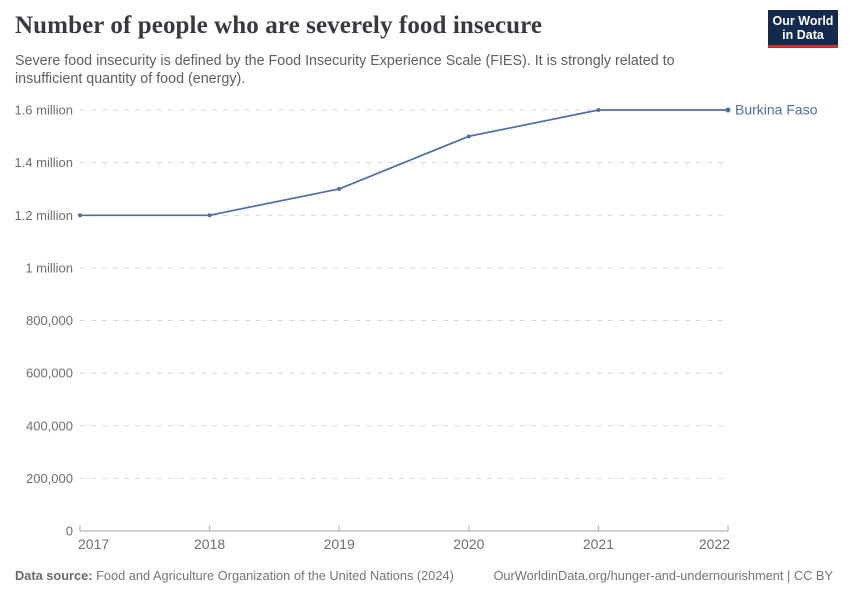 This screenshot has width=850, height=600. I want to click on y-tick-label: 800,000, so click(49, 320).